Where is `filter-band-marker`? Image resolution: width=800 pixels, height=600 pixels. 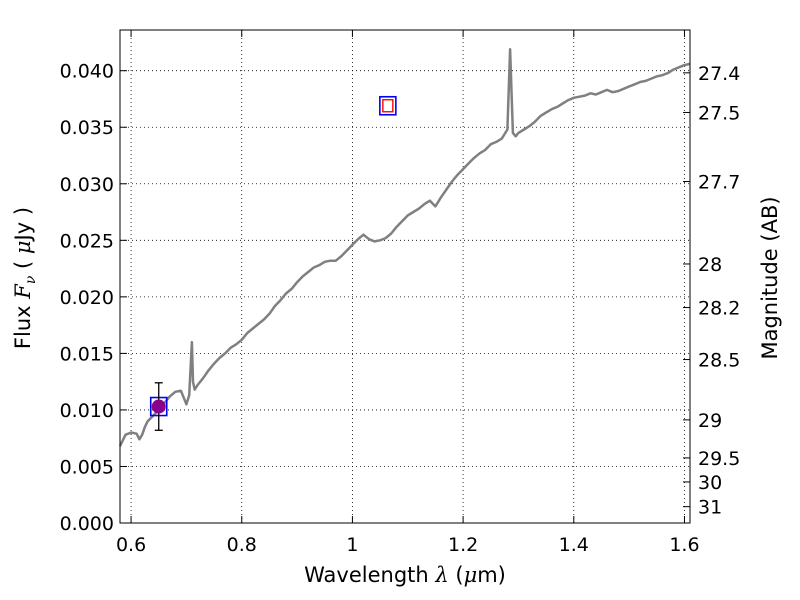
filter-band-marker is located at coordinates (388, 105).